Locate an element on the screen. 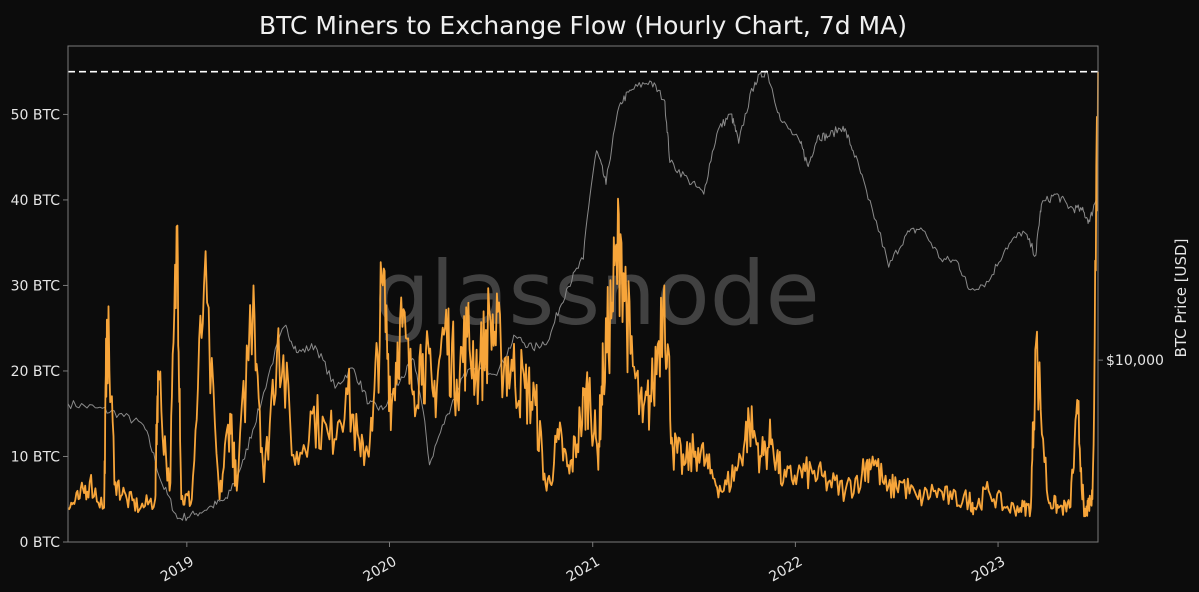  bottom-tick-label: 2023 is located at coordinates (988, 570).